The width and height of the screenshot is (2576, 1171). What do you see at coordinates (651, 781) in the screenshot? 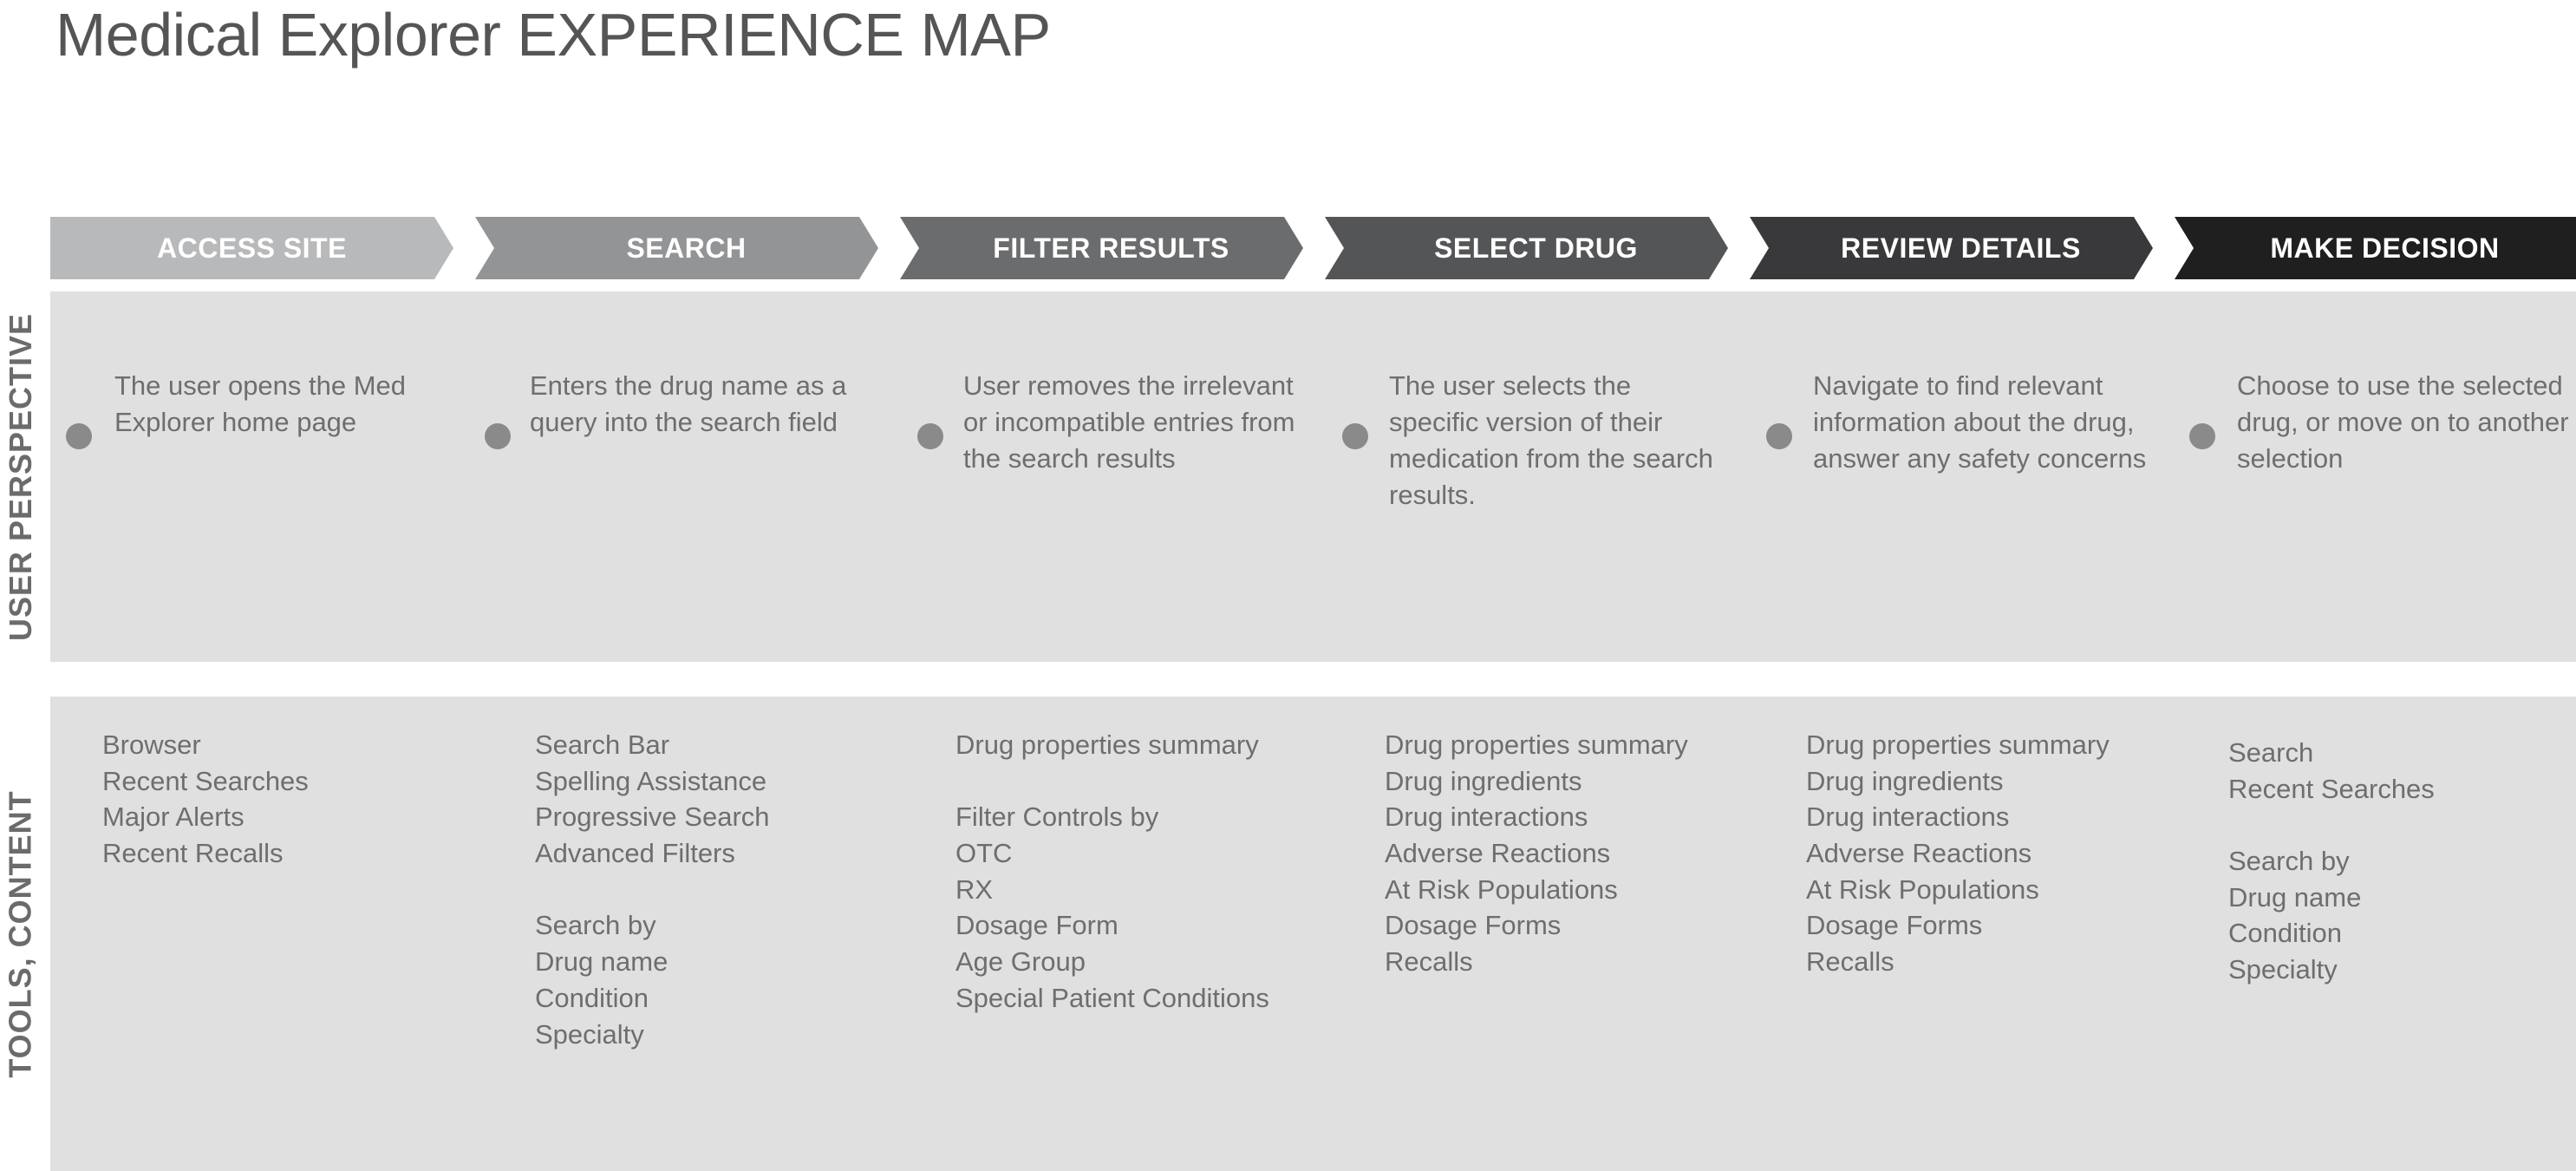
I see `tools-item: Spelling Assistance` at bounding box center [651, 781].